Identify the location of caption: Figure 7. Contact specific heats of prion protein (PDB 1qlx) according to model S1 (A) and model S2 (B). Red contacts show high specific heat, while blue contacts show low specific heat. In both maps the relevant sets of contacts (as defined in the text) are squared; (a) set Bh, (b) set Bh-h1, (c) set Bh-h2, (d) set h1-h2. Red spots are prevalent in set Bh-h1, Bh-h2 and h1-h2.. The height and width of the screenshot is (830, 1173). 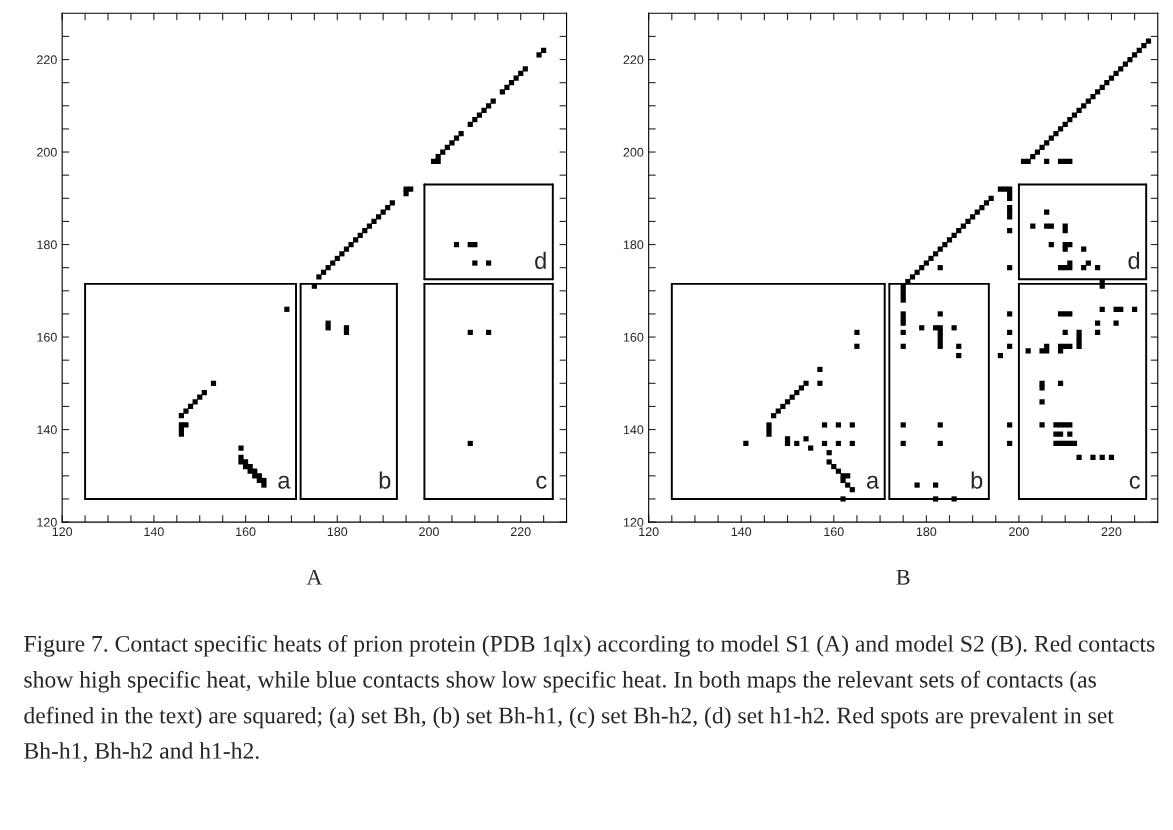
(589, 698).